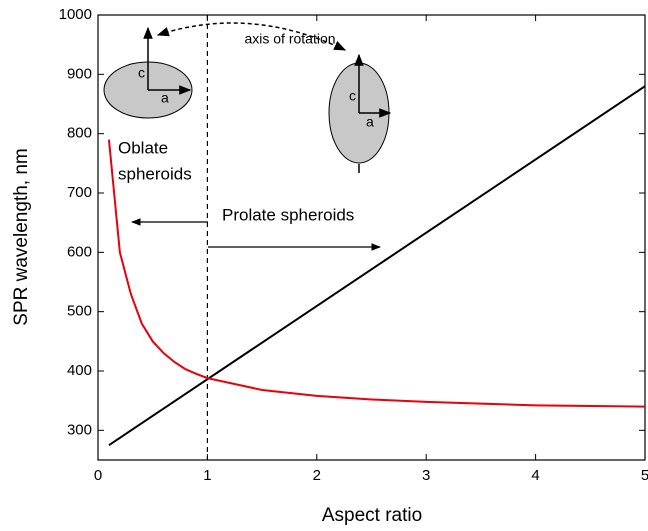 The height and width of the screenshot is (531, 648). Describe the element at coordinates (372, 515) in the screenshot. I see `x-axis-label: Aspect ratio` at that location.